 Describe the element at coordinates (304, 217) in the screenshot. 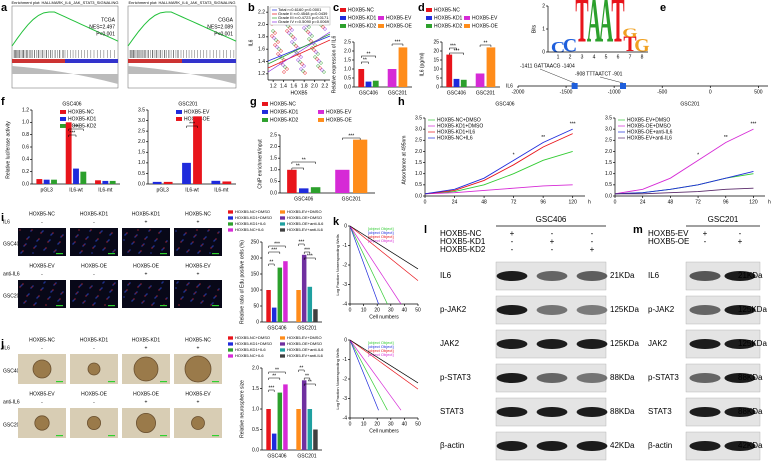

I see `legend-label: HOXB5-OE+DMSO` at that location.